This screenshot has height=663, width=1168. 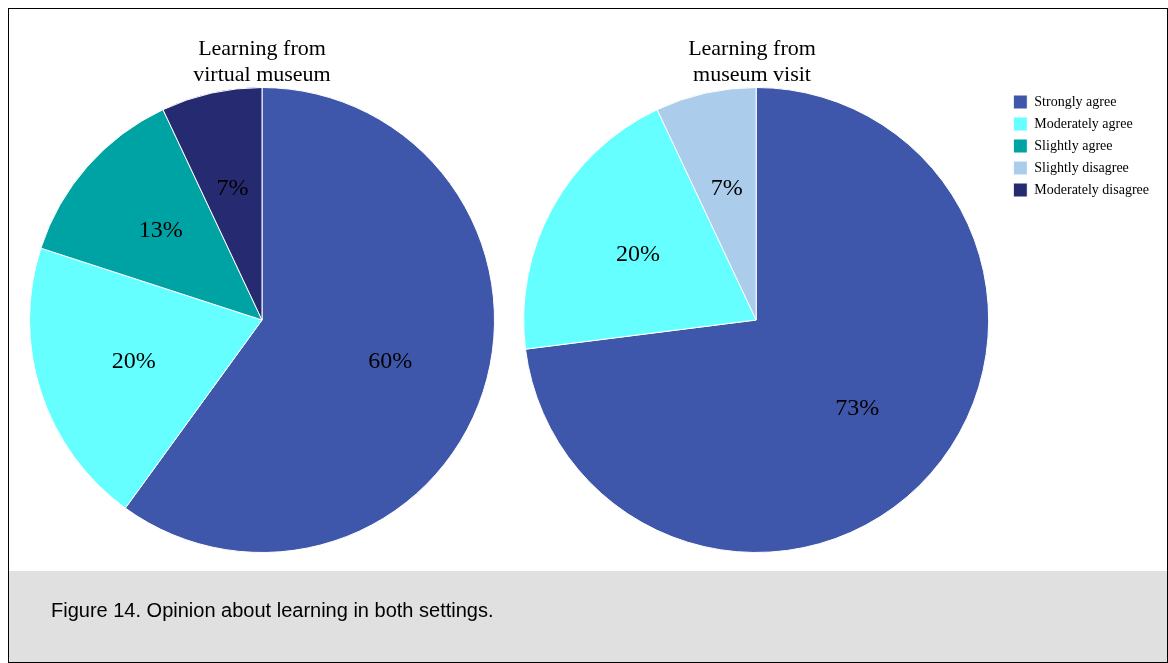 What do you see at coordinates (262, 61) in the screenshot?
I see `chart-title: Learning from virtual museum` at bounding box center [262, 61].